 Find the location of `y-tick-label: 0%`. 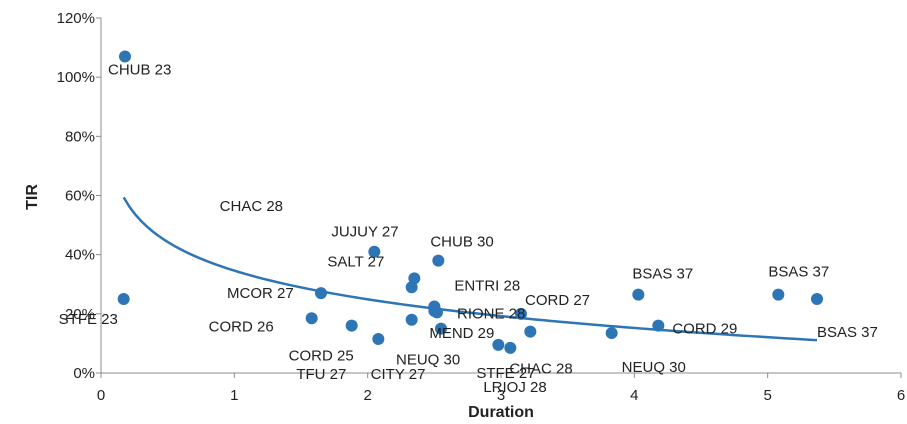

y-tick-label: 0% is located at coordinates (84, 373).